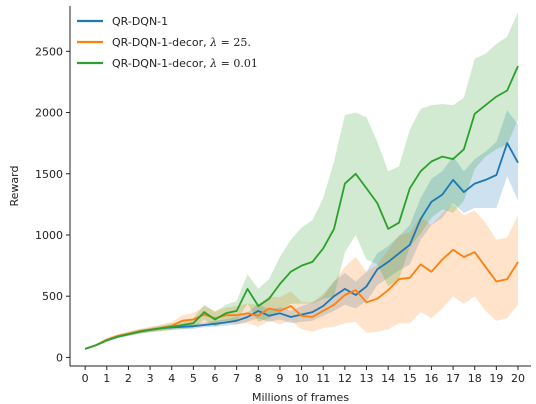 This screenshot has height=404, width=536. What do you see at coordinates (106, 378) in the screenshot?
I see `x-tick-label: 1` at bounding box center [106, 378].